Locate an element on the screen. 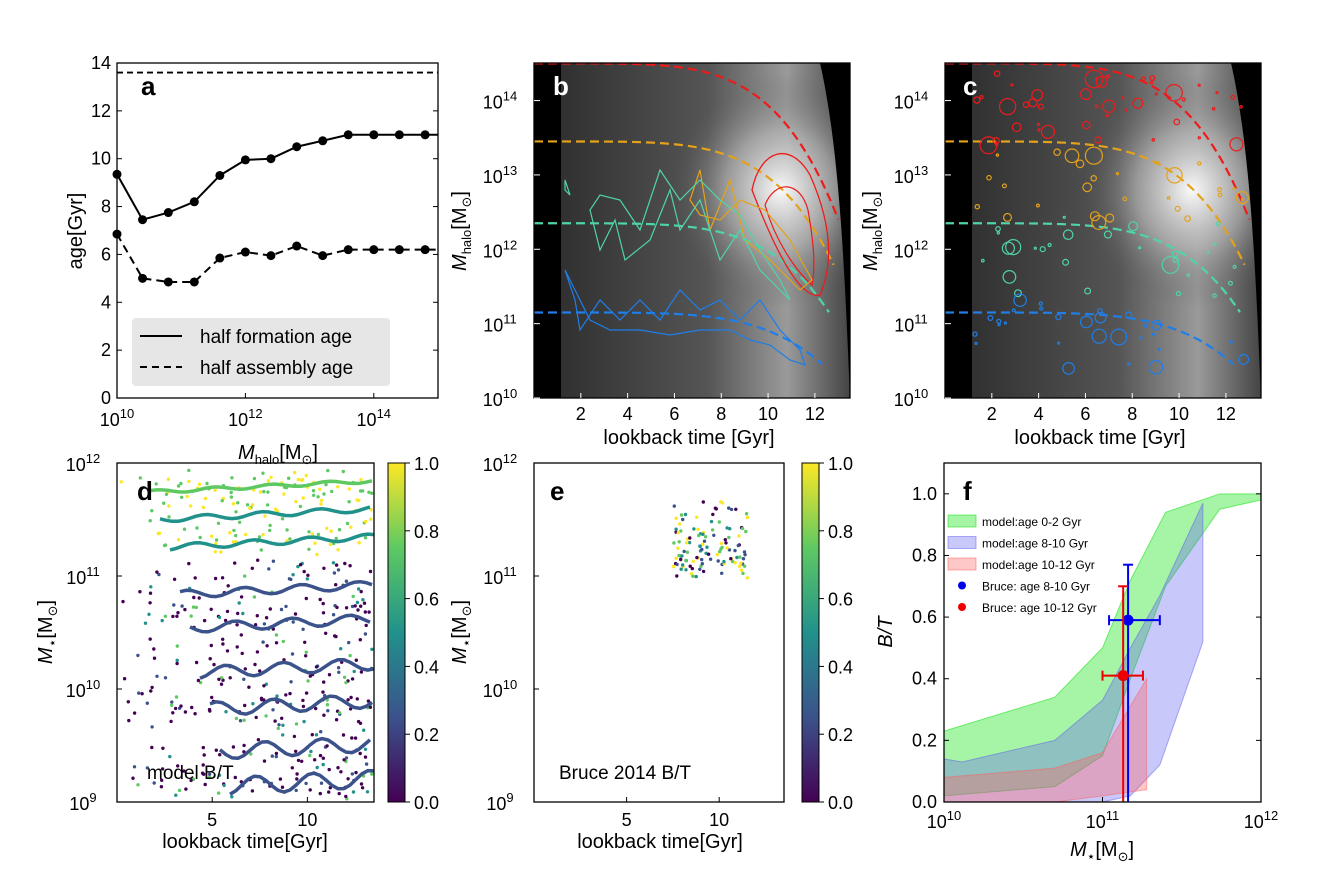  tick-label: 0.8 is located at coordinates (426, 532).